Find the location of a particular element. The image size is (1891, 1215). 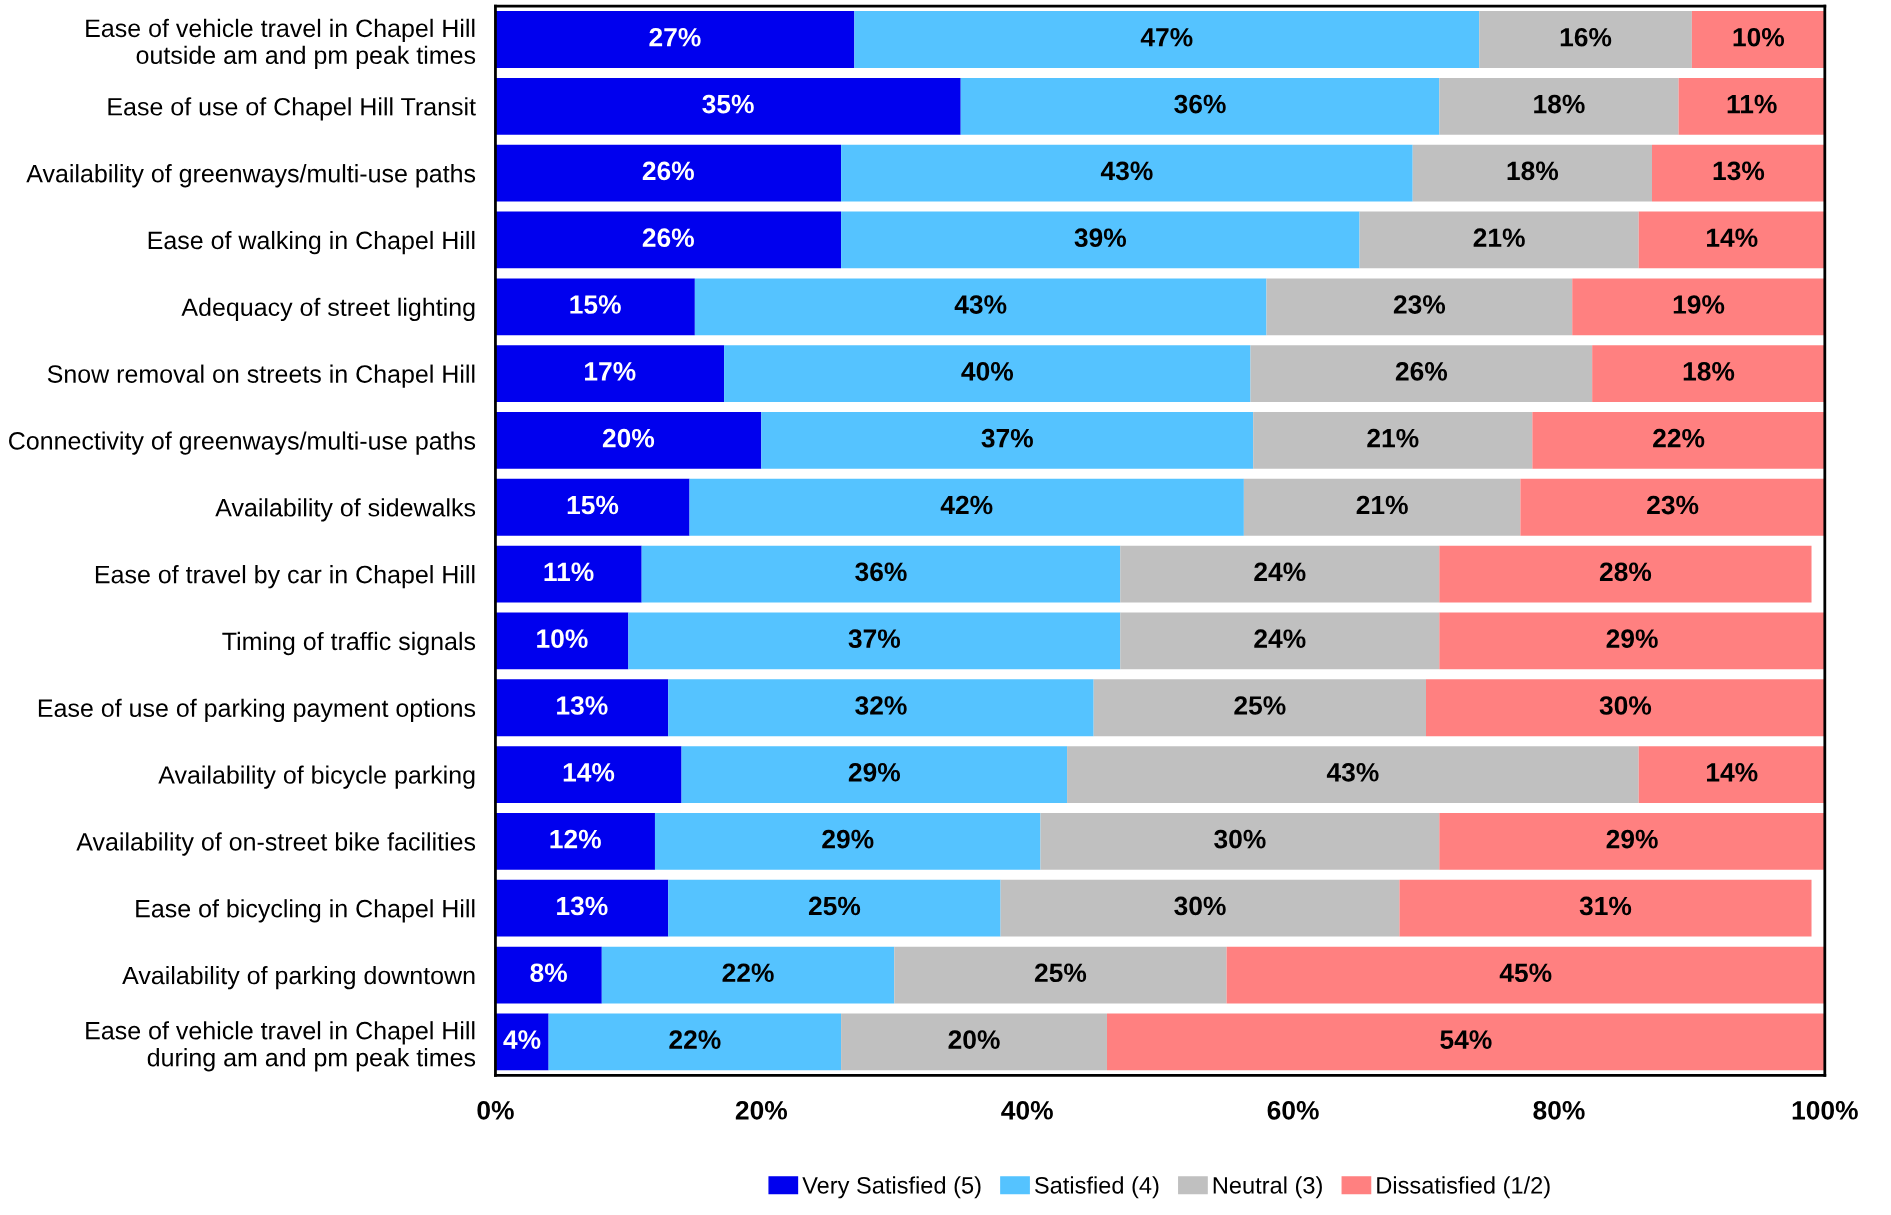

x-tick-label: 100% is located at coordinates (1825, 1110).